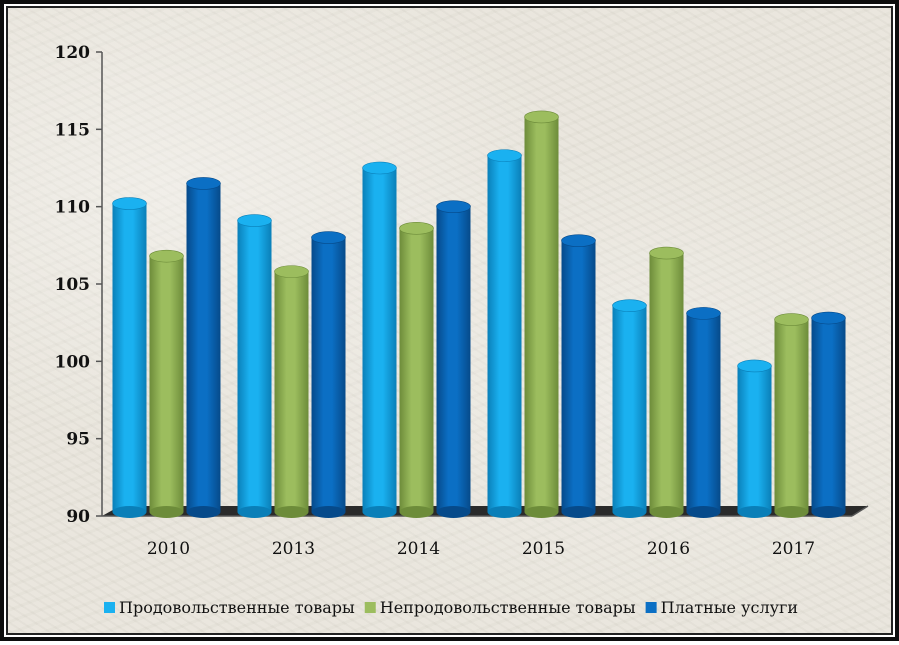 The height and width of the screenshot is (645, 899). What do you see at coordinates (73, 362) in the screenshot?
I see `y-tick-label: 100` at bounding box center [73, 362].